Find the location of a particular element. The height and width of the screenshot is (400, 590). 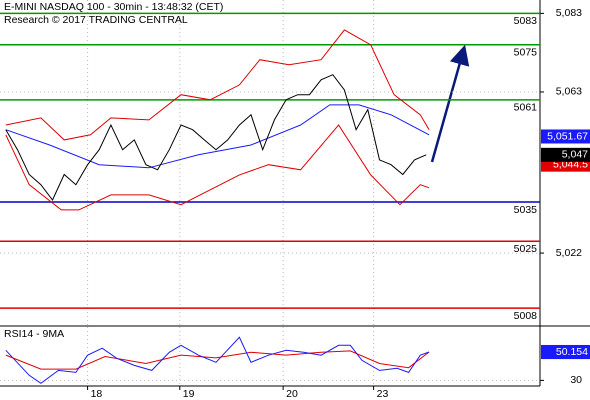

level-label: 5061 is located at coordinates (526, 108).